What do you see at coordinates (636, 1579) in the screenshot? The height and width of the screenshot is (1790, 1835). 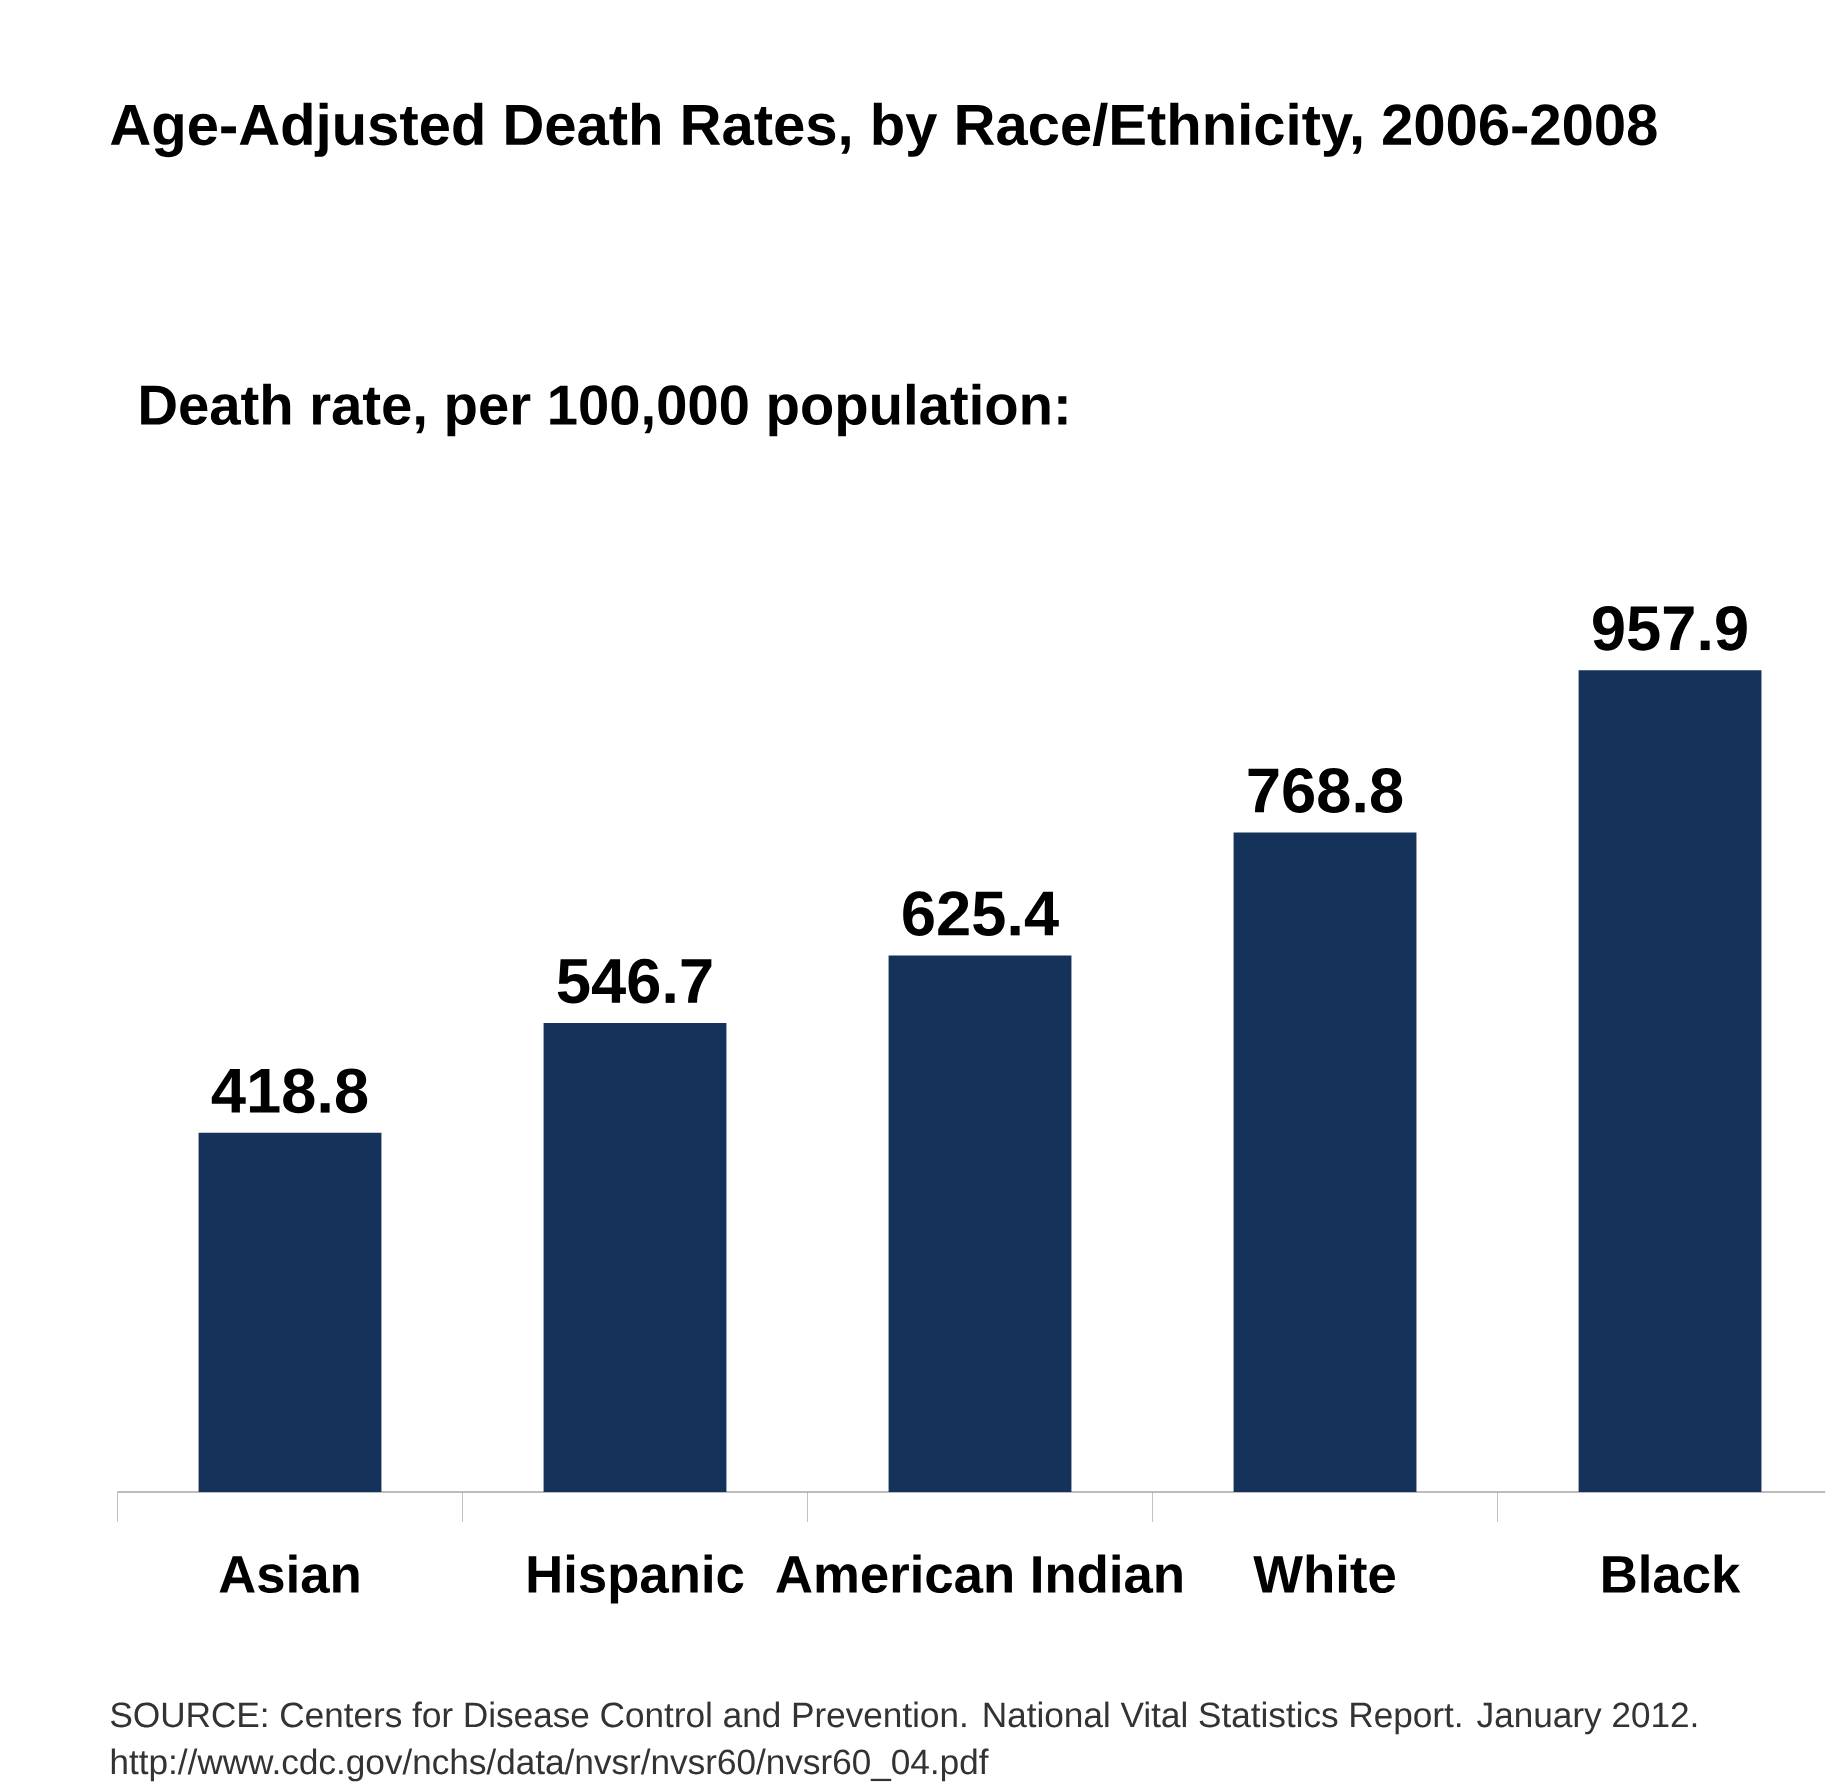 I see `x-tick-label: Hispanic` at bounding box center [636, 1579].